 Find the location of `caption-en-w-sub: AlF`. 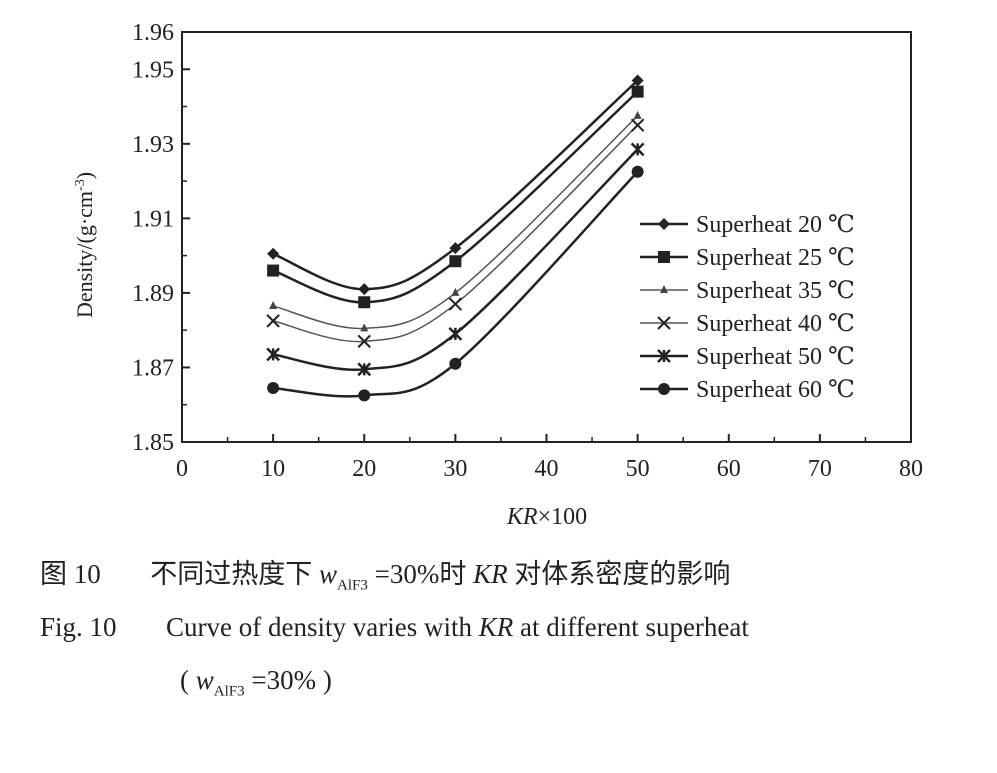

caption-en-w-sub: AlF is located at coordinates (225, 691).